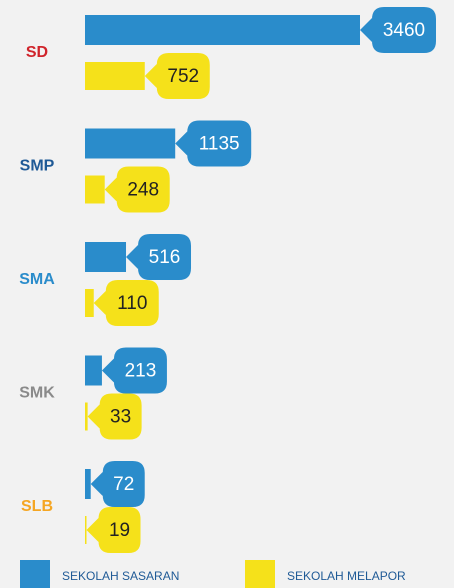 This screenshot has width=454, height=588. What do you see at coordinates (123, 484) in the screenshot?
I see `value-label: 72` at bounding box center [123, 484].